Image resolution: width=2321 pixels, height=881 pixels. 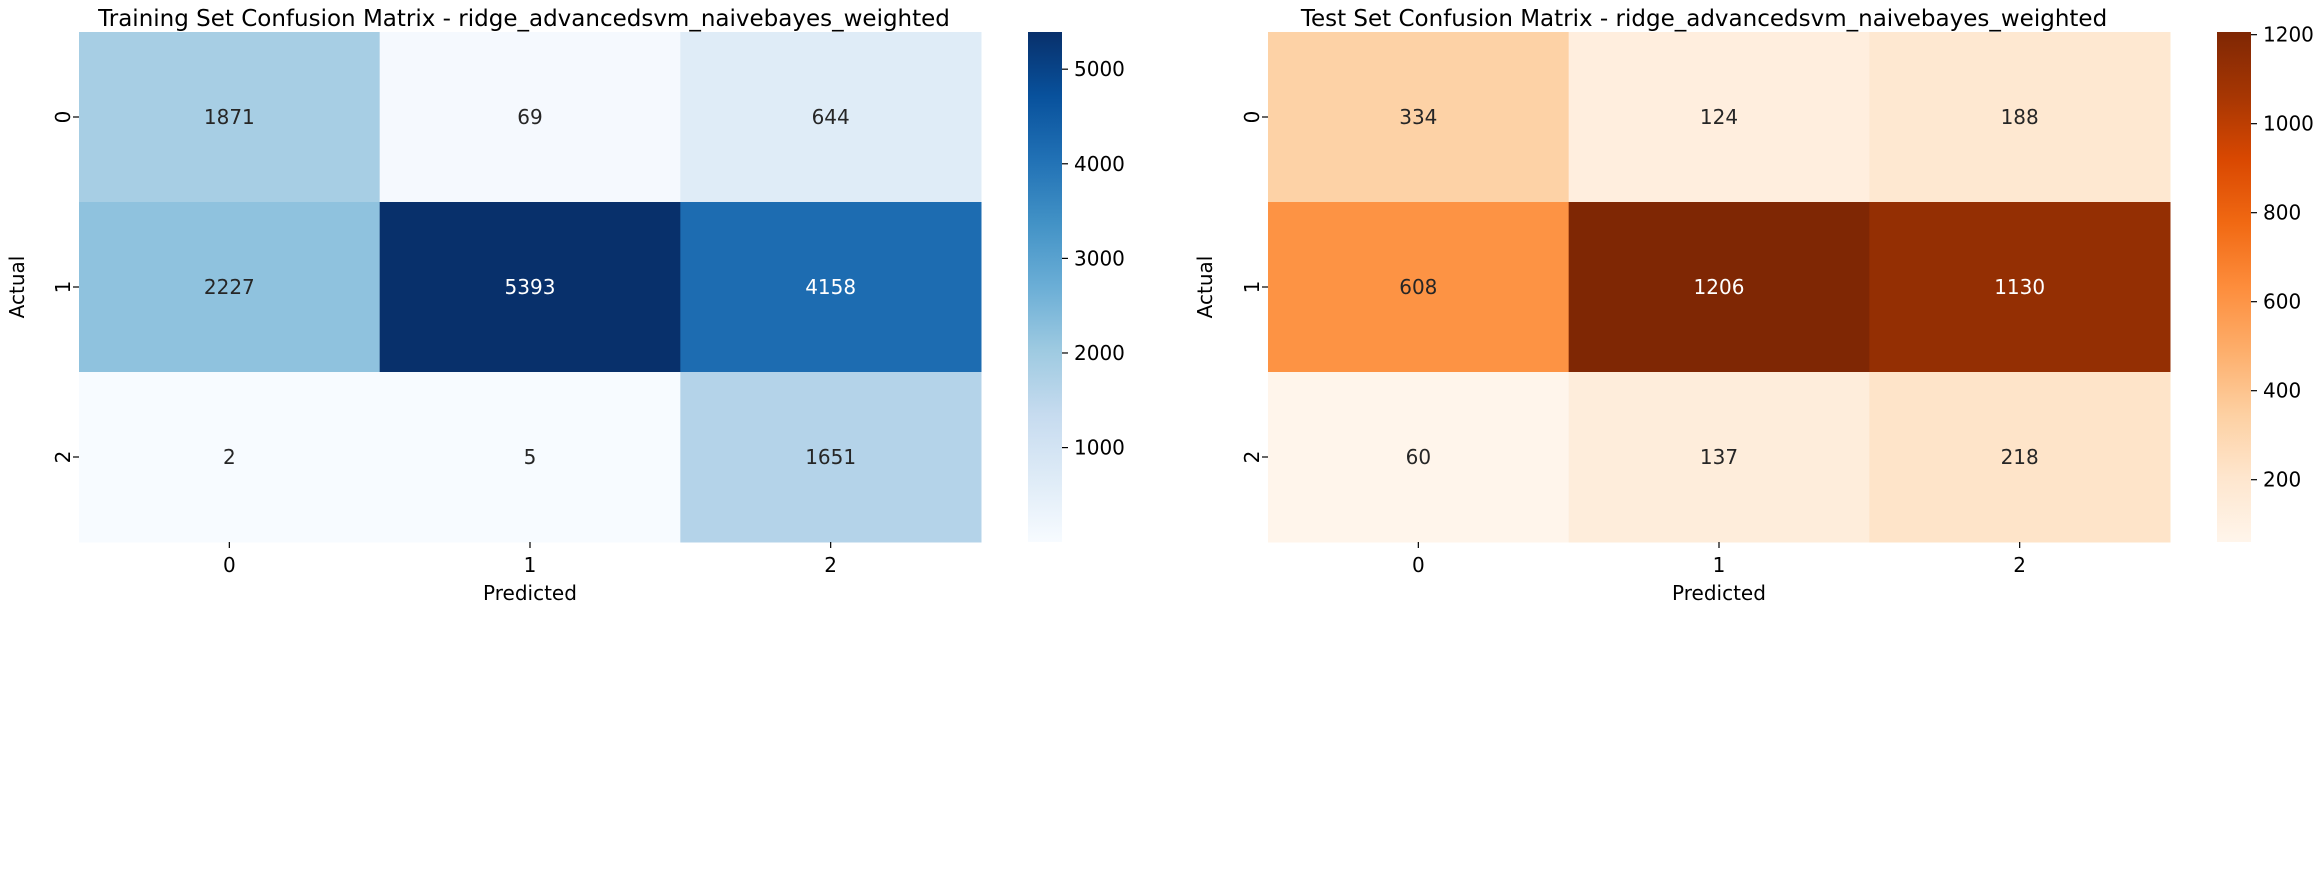 I want to click on cell-value-label: 1130, so click(x=2019, y=287).